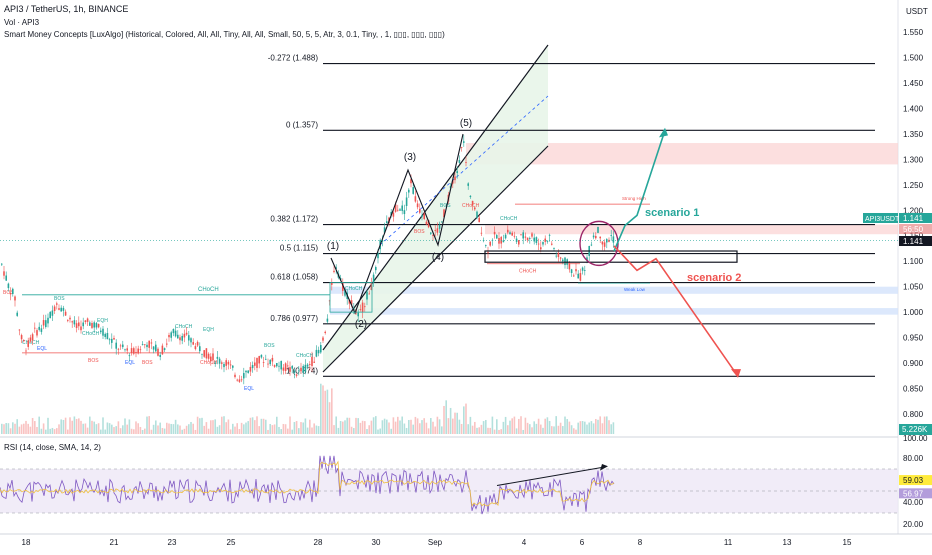 This screenshot has width=932, height=555. What do you see at coordinates (435, 542) in the screenshot?
I see `time-tick-label: Sep` at bounding box center [435, 542].